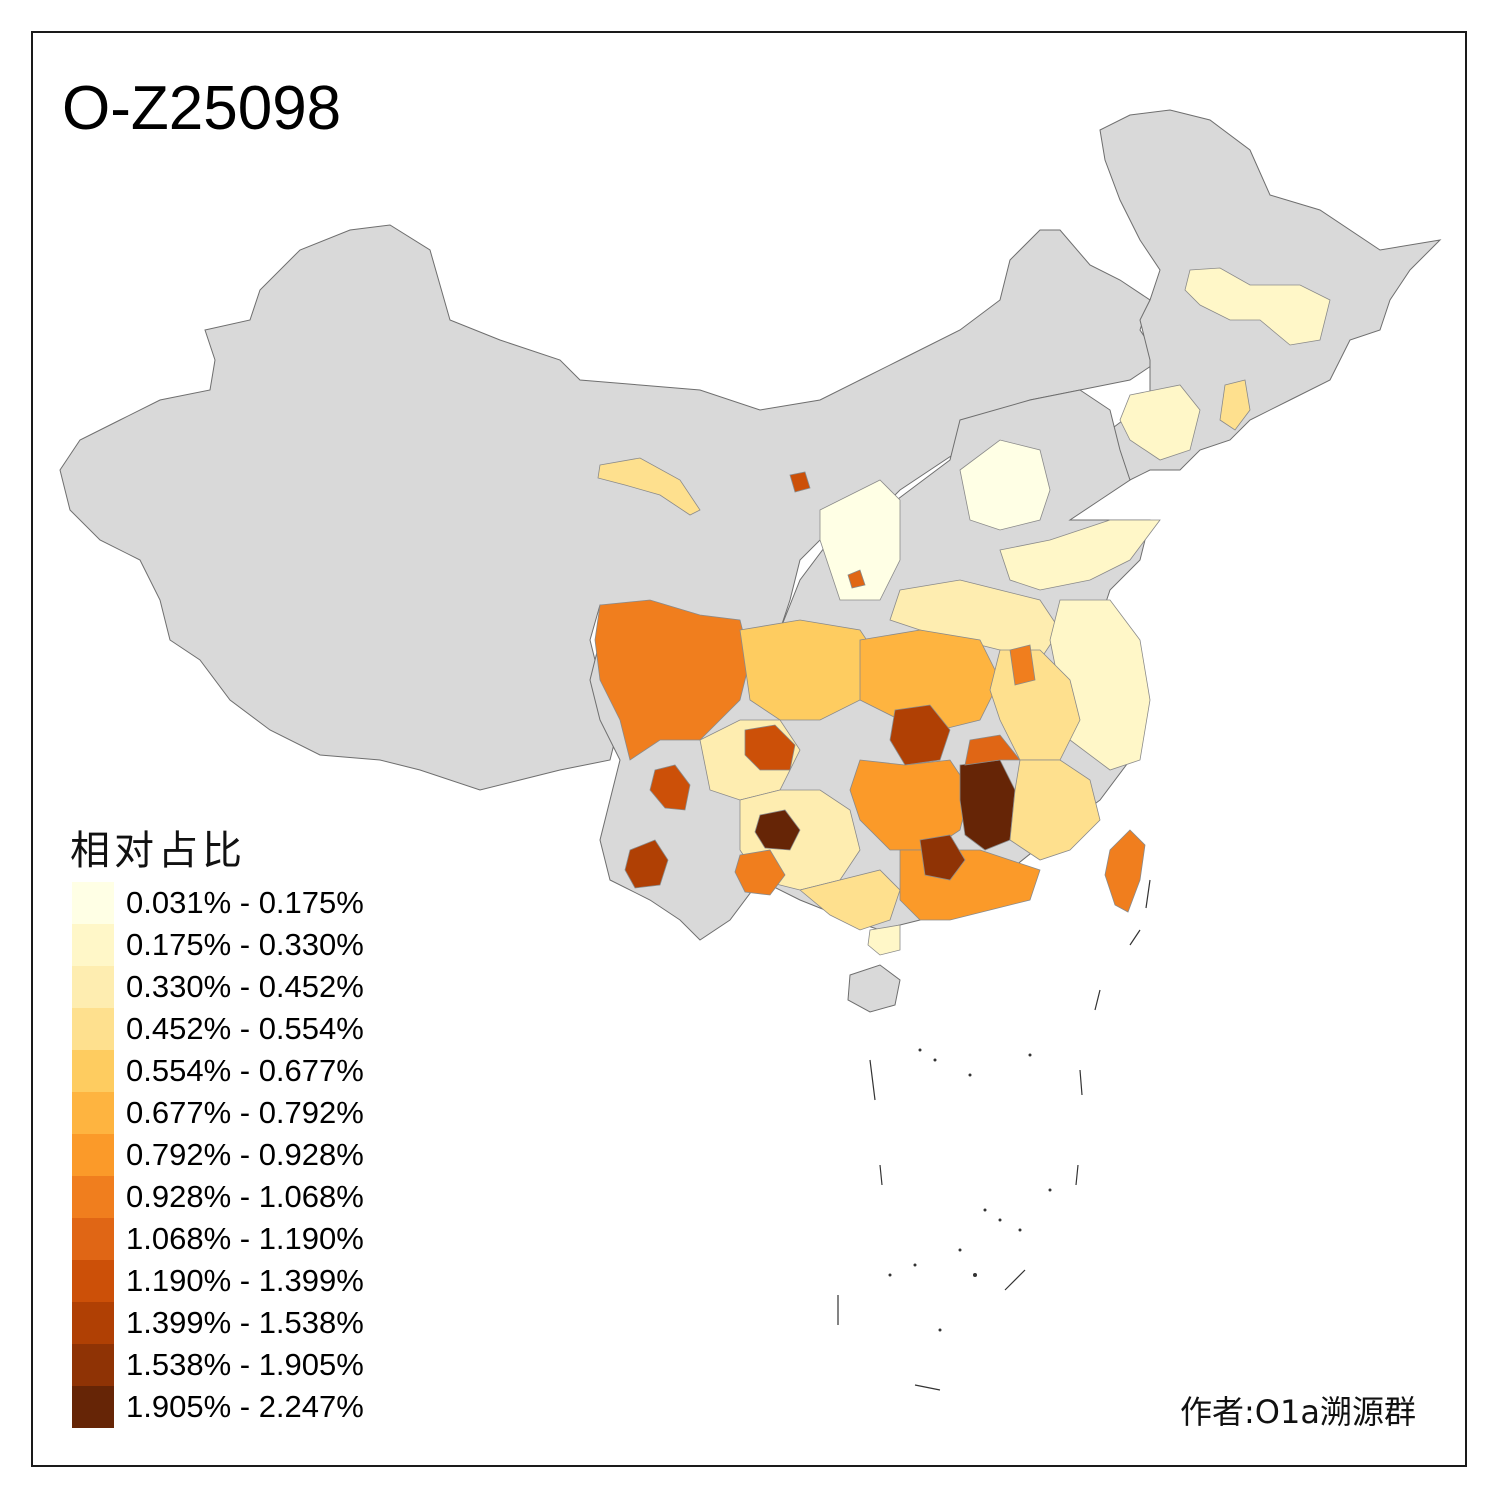  What do you see at coordinates (1055, 810) in the screenshot?
I see `region-fujian` at bounding box center [1055, 810].